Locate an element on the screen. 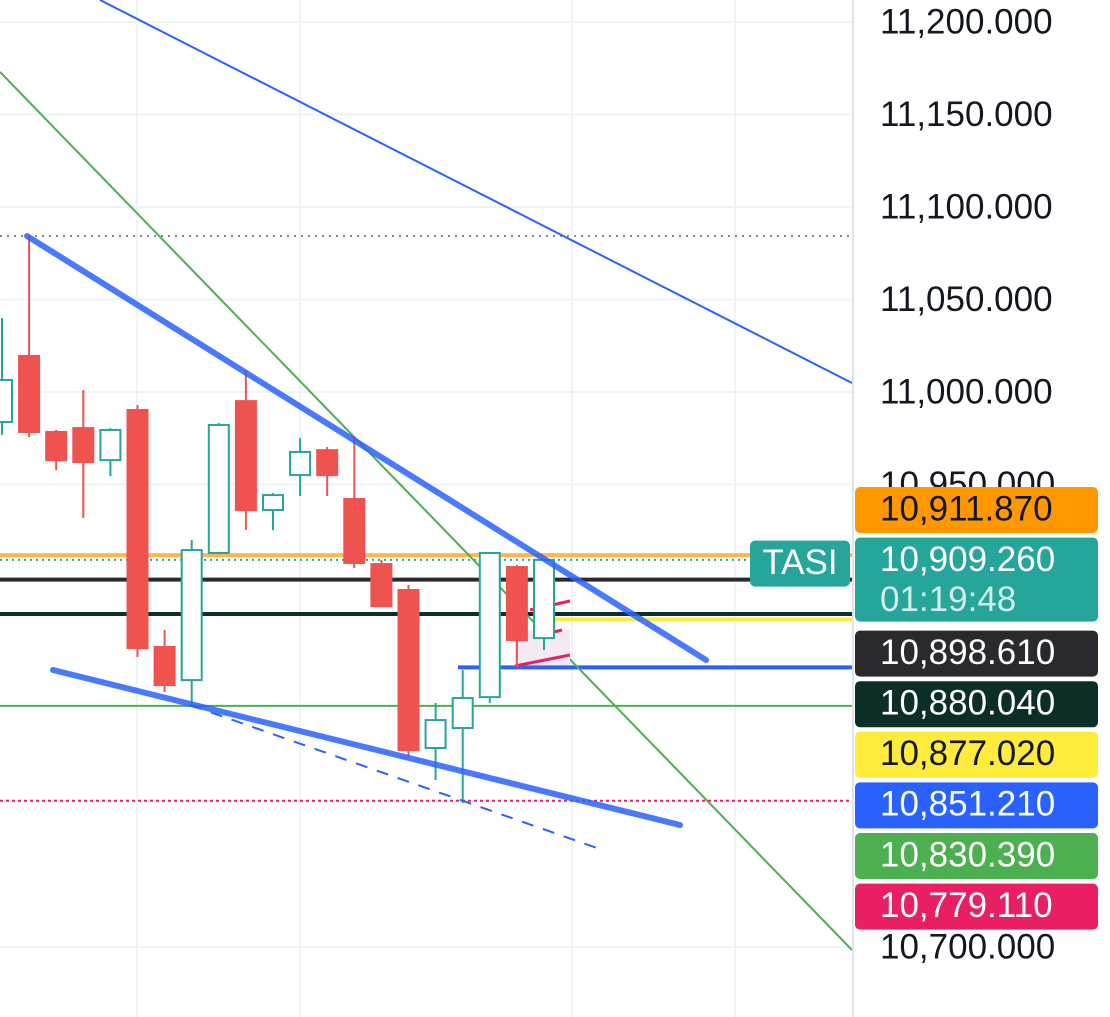 The height and width of the screenshot is (1017, 1110). price-tag-label: 10,898.610 is located at coordinates (967, 652).